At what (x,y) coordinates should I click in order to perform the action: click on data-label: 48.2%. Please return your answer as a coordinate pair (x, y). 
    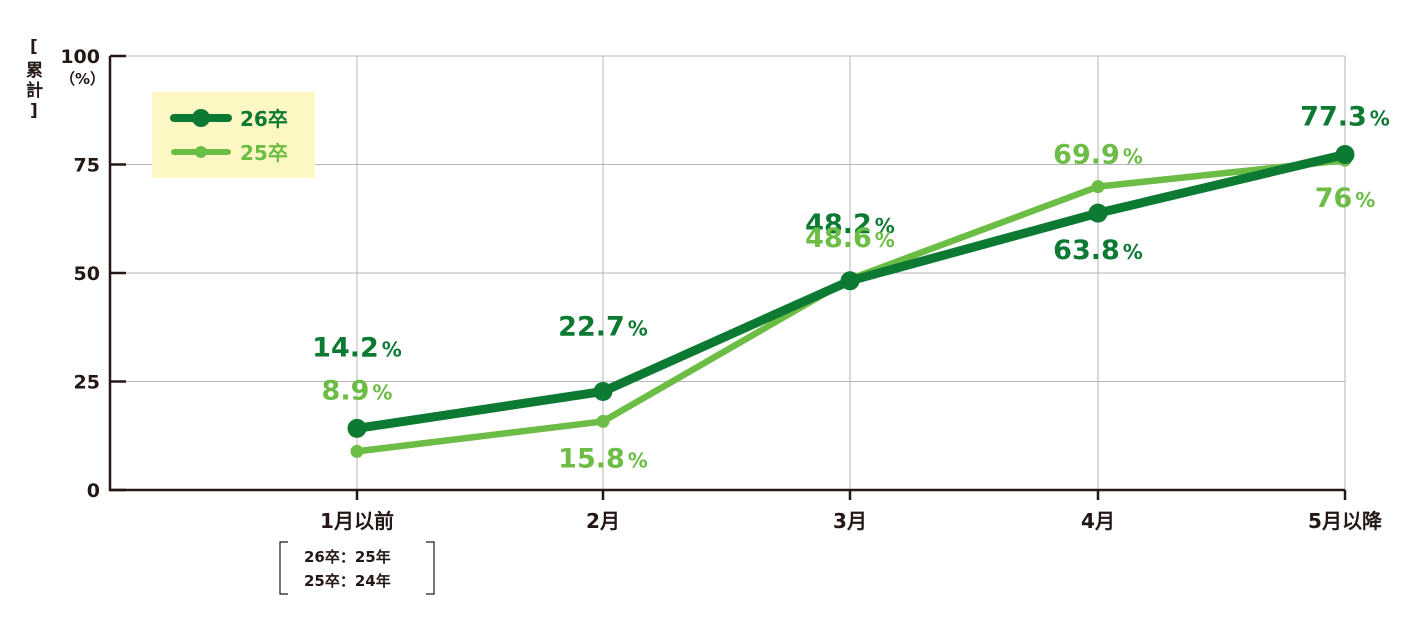
    Looking at the image, I should click on (850, 224).